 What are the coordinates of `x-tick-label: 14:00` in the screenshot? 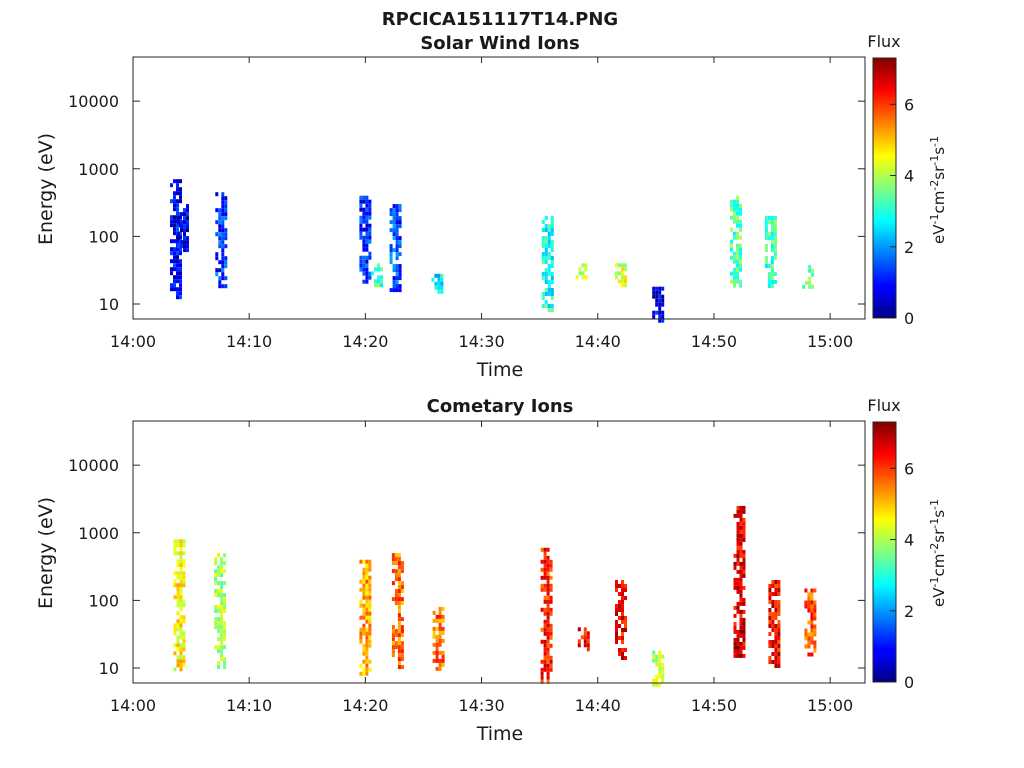 It's located at (133, 705).